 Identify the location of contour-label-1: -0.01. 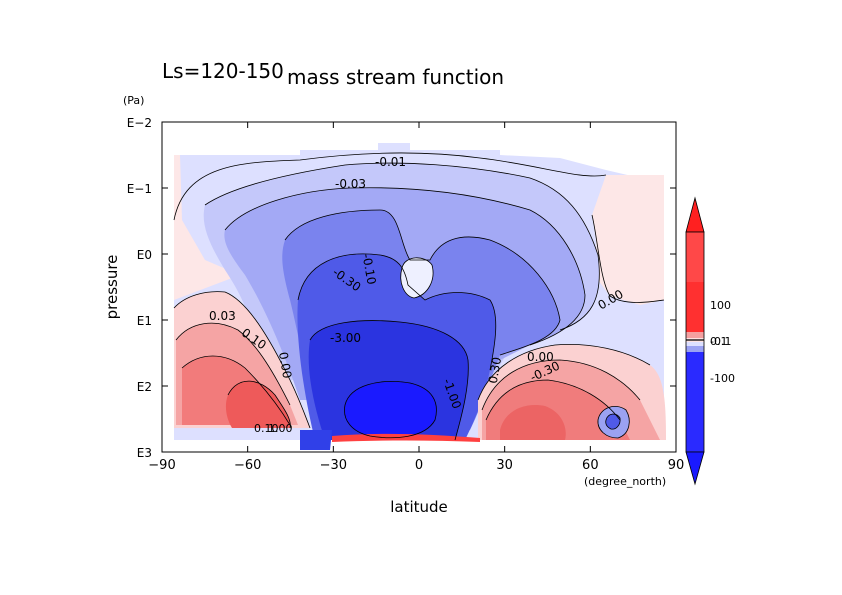
(390, 162).